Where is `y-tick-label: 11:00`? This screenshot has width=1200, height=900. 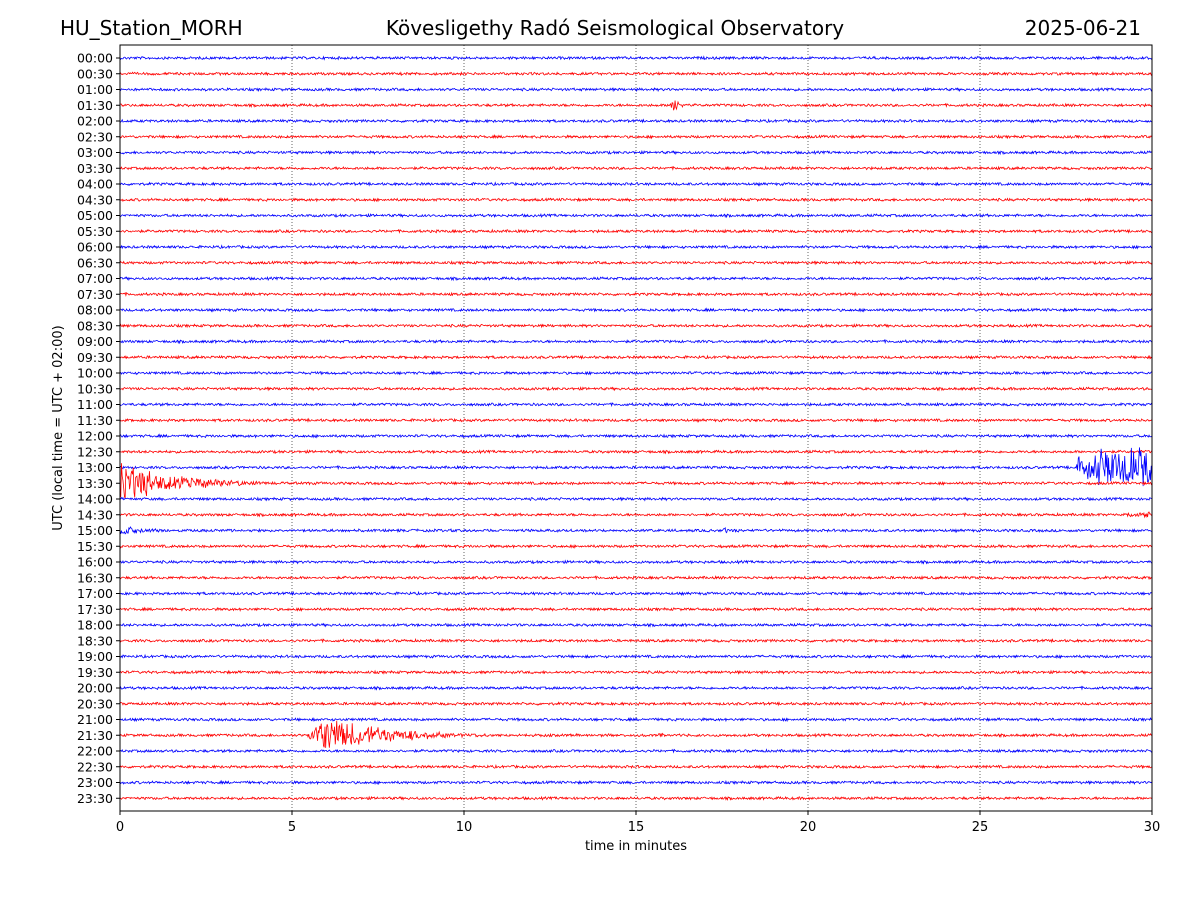
y-tick-label: 11:00 is located at coordinates (95, 404).